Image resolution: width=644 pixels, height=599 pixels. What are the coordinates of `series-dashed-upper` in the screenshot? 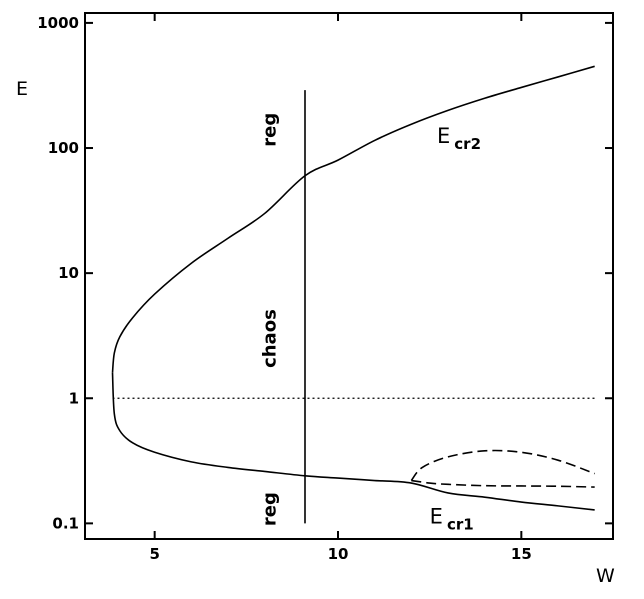 It's located at (502, 465).